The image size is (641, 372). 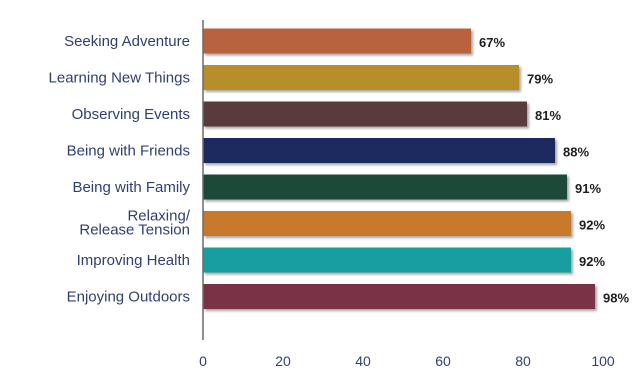 What do you see at coordinates (131, 187) in the screenshot?
I see `category-label: Being with Family` at bounding box center [131, 187].